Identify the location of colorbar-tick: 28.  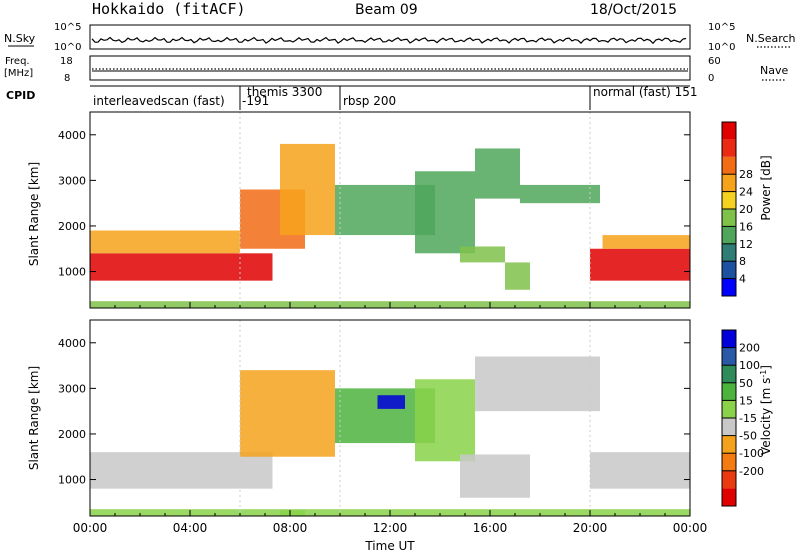
(746, 174).